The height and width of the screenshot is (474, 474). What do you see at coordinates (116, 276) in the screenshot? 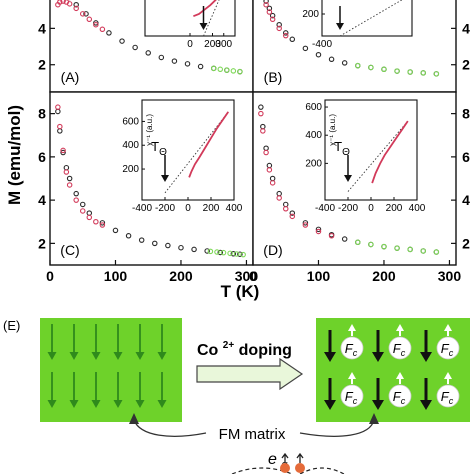
I see `x-tick-label: 100` at bounding box center [116, 276].